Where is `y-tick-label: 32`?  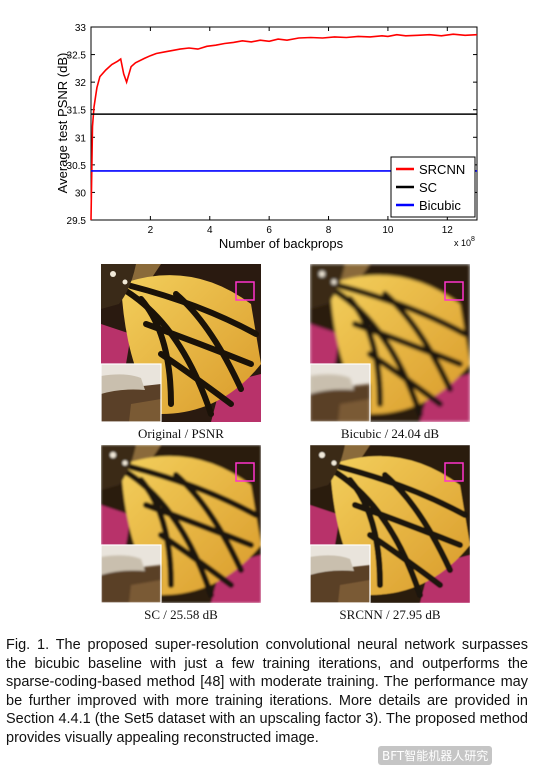
y-tick-label: 32 is located at coordinates (81, 83).